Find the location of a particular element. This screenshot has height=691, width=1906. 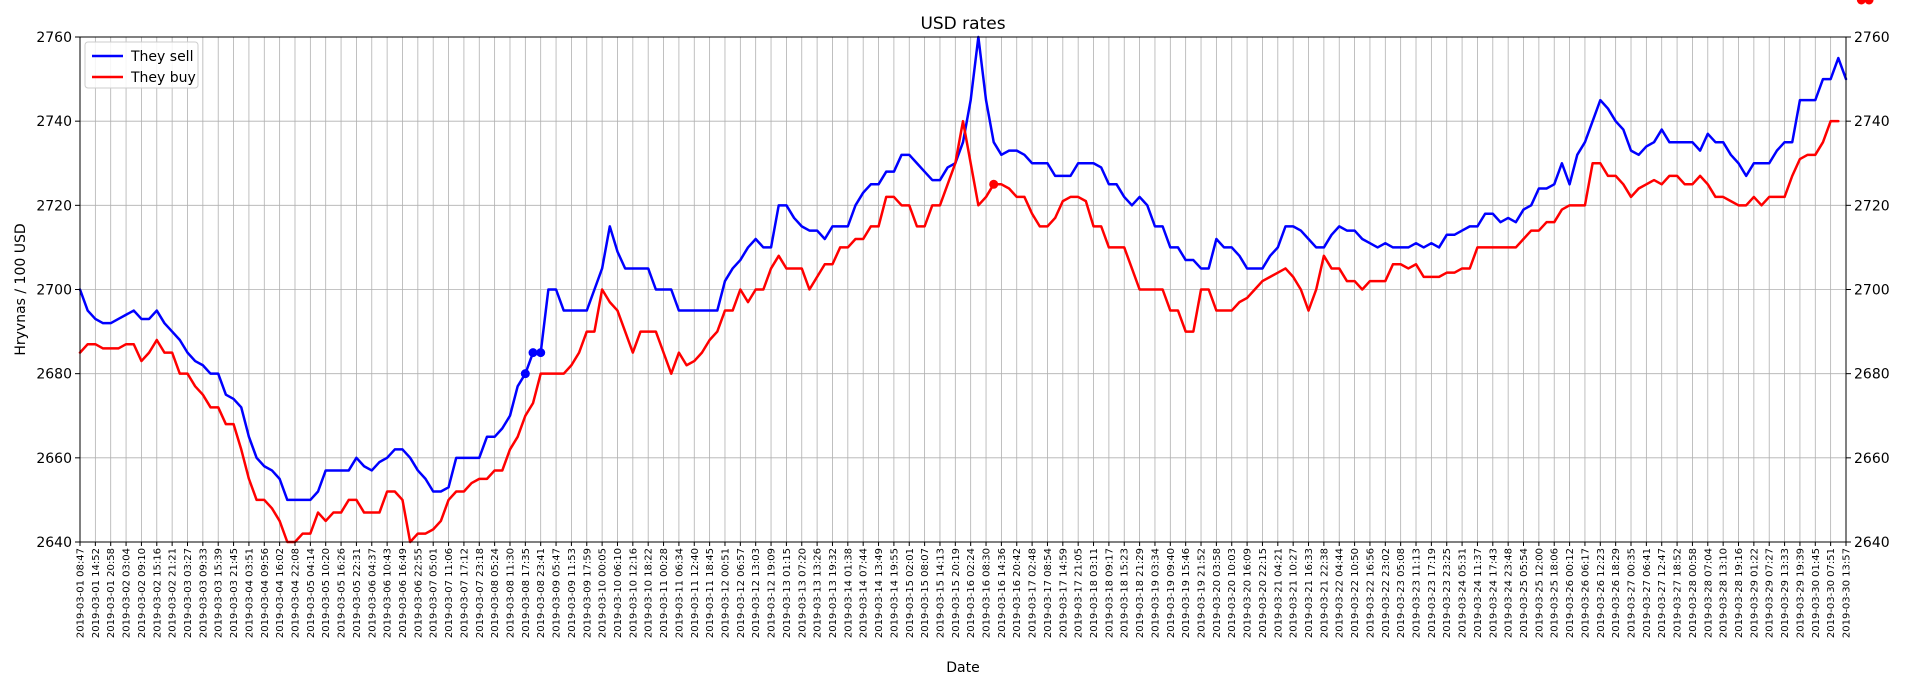

x-axis-label: Date is located at coordinates (962, 668).